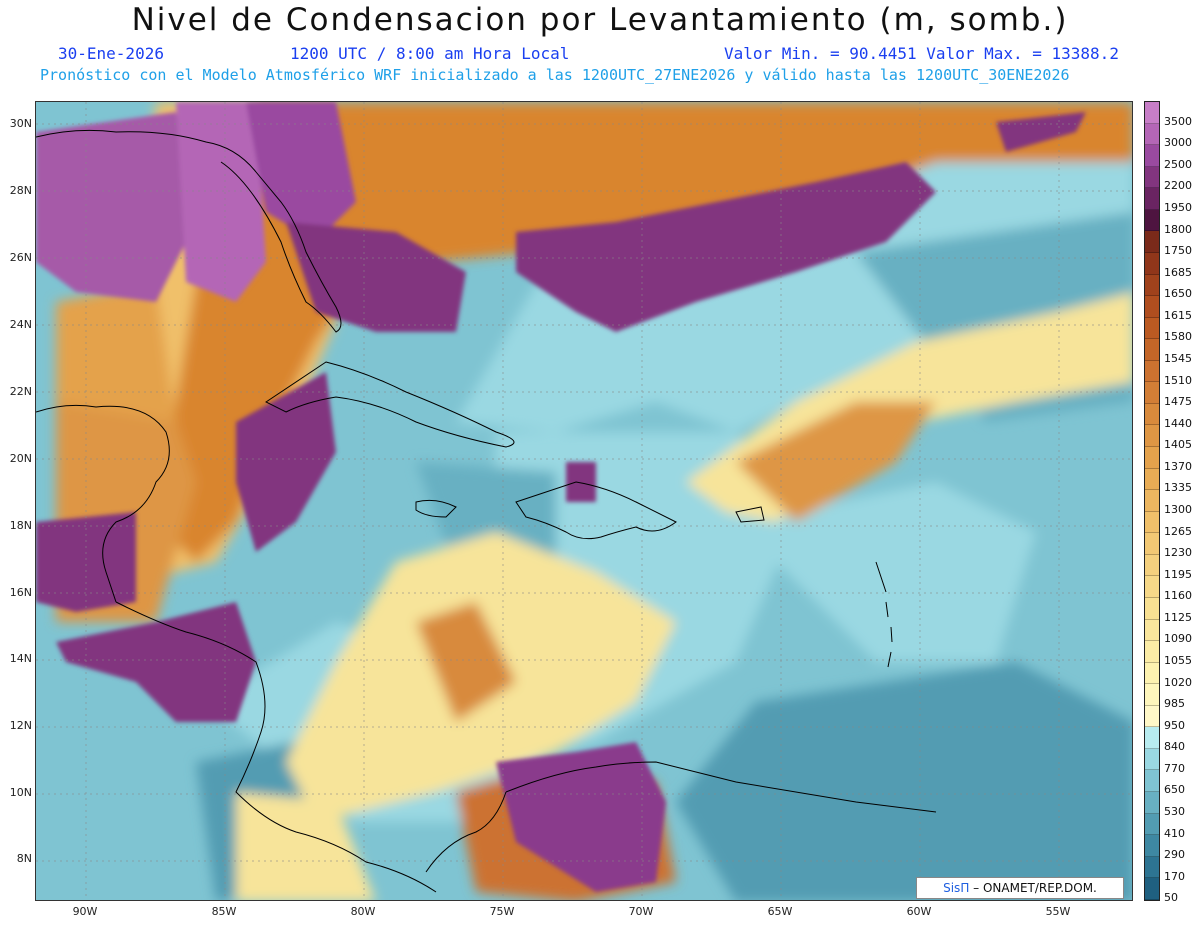 The height and width of the screenshot is (927, 1200). What do you see at coordinates (111, 53) in the screenshot?
I see `forecast-date: 30-Ene-2026` at bounding box center [111, 53].